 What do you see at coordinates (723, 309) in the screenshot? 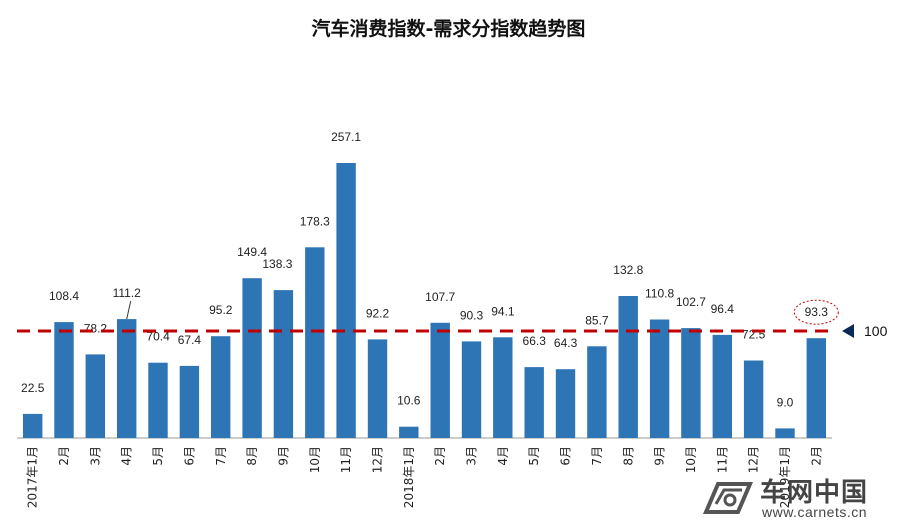
I see `data-label: 96.4` at bounding box center [723, 309].